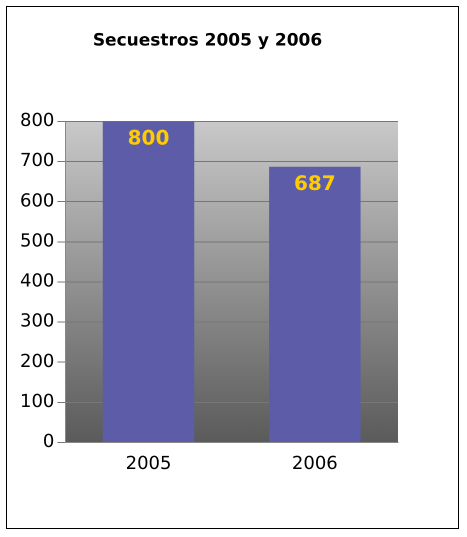 This screenshot has width=467, height=537. What do you see at coordinates (37, 401) in the screenshot?
I see `y-tick-label: 100` at bounding box center [37, 401].